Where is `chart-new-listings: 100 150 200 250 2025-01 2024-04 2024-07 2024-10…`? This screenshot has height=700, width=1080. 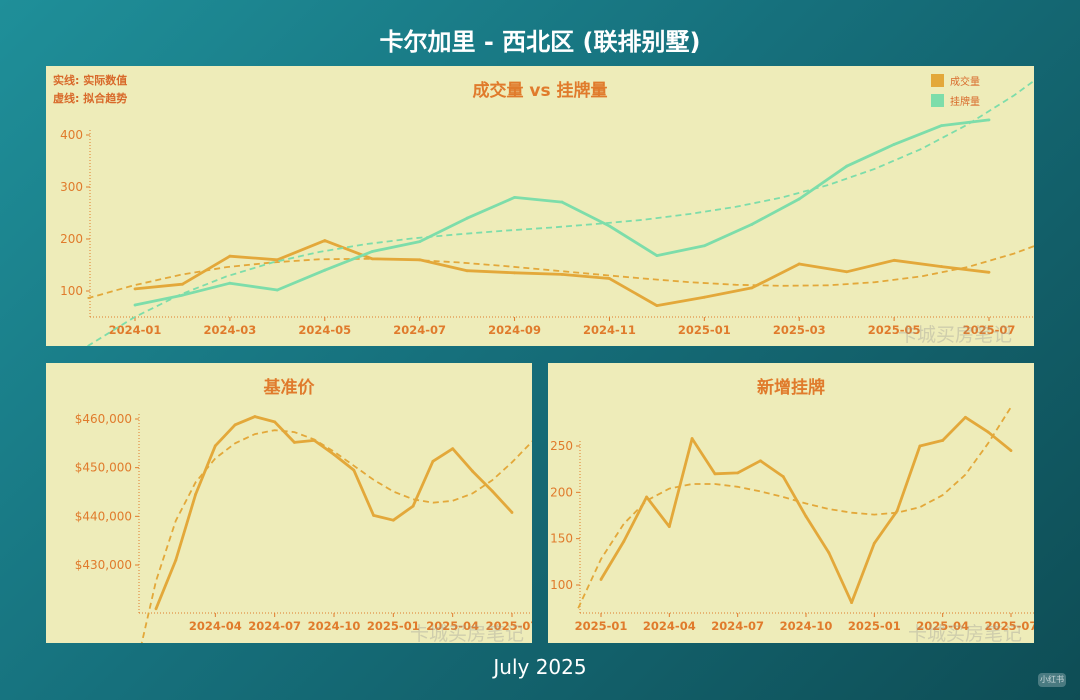
chart-new-listings: 100 150 200 250 2025-01 2024-04 2024-07 2024-10… is located at coordinates (792, 519).